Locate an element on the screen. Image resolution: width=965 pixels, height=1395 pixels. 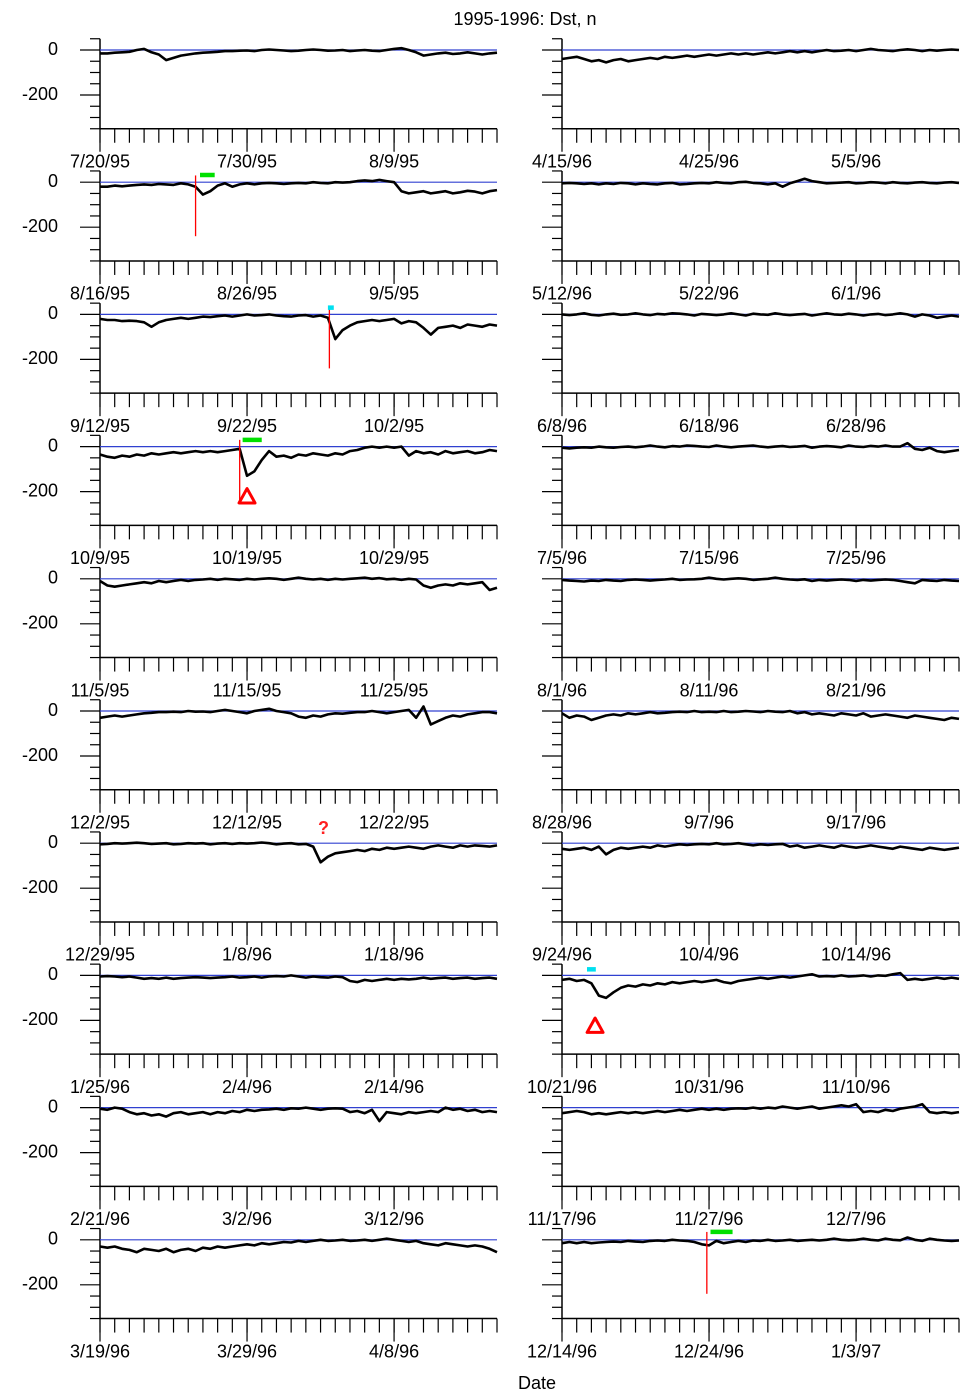
x-tick-label: 1/8/96 is located at coordinates (247, 955).